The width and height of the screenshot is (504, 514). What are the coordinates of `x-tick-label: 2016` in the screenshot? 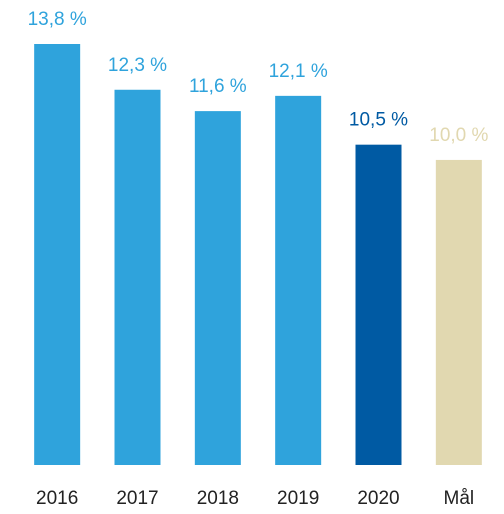 It's located at (57, 498).